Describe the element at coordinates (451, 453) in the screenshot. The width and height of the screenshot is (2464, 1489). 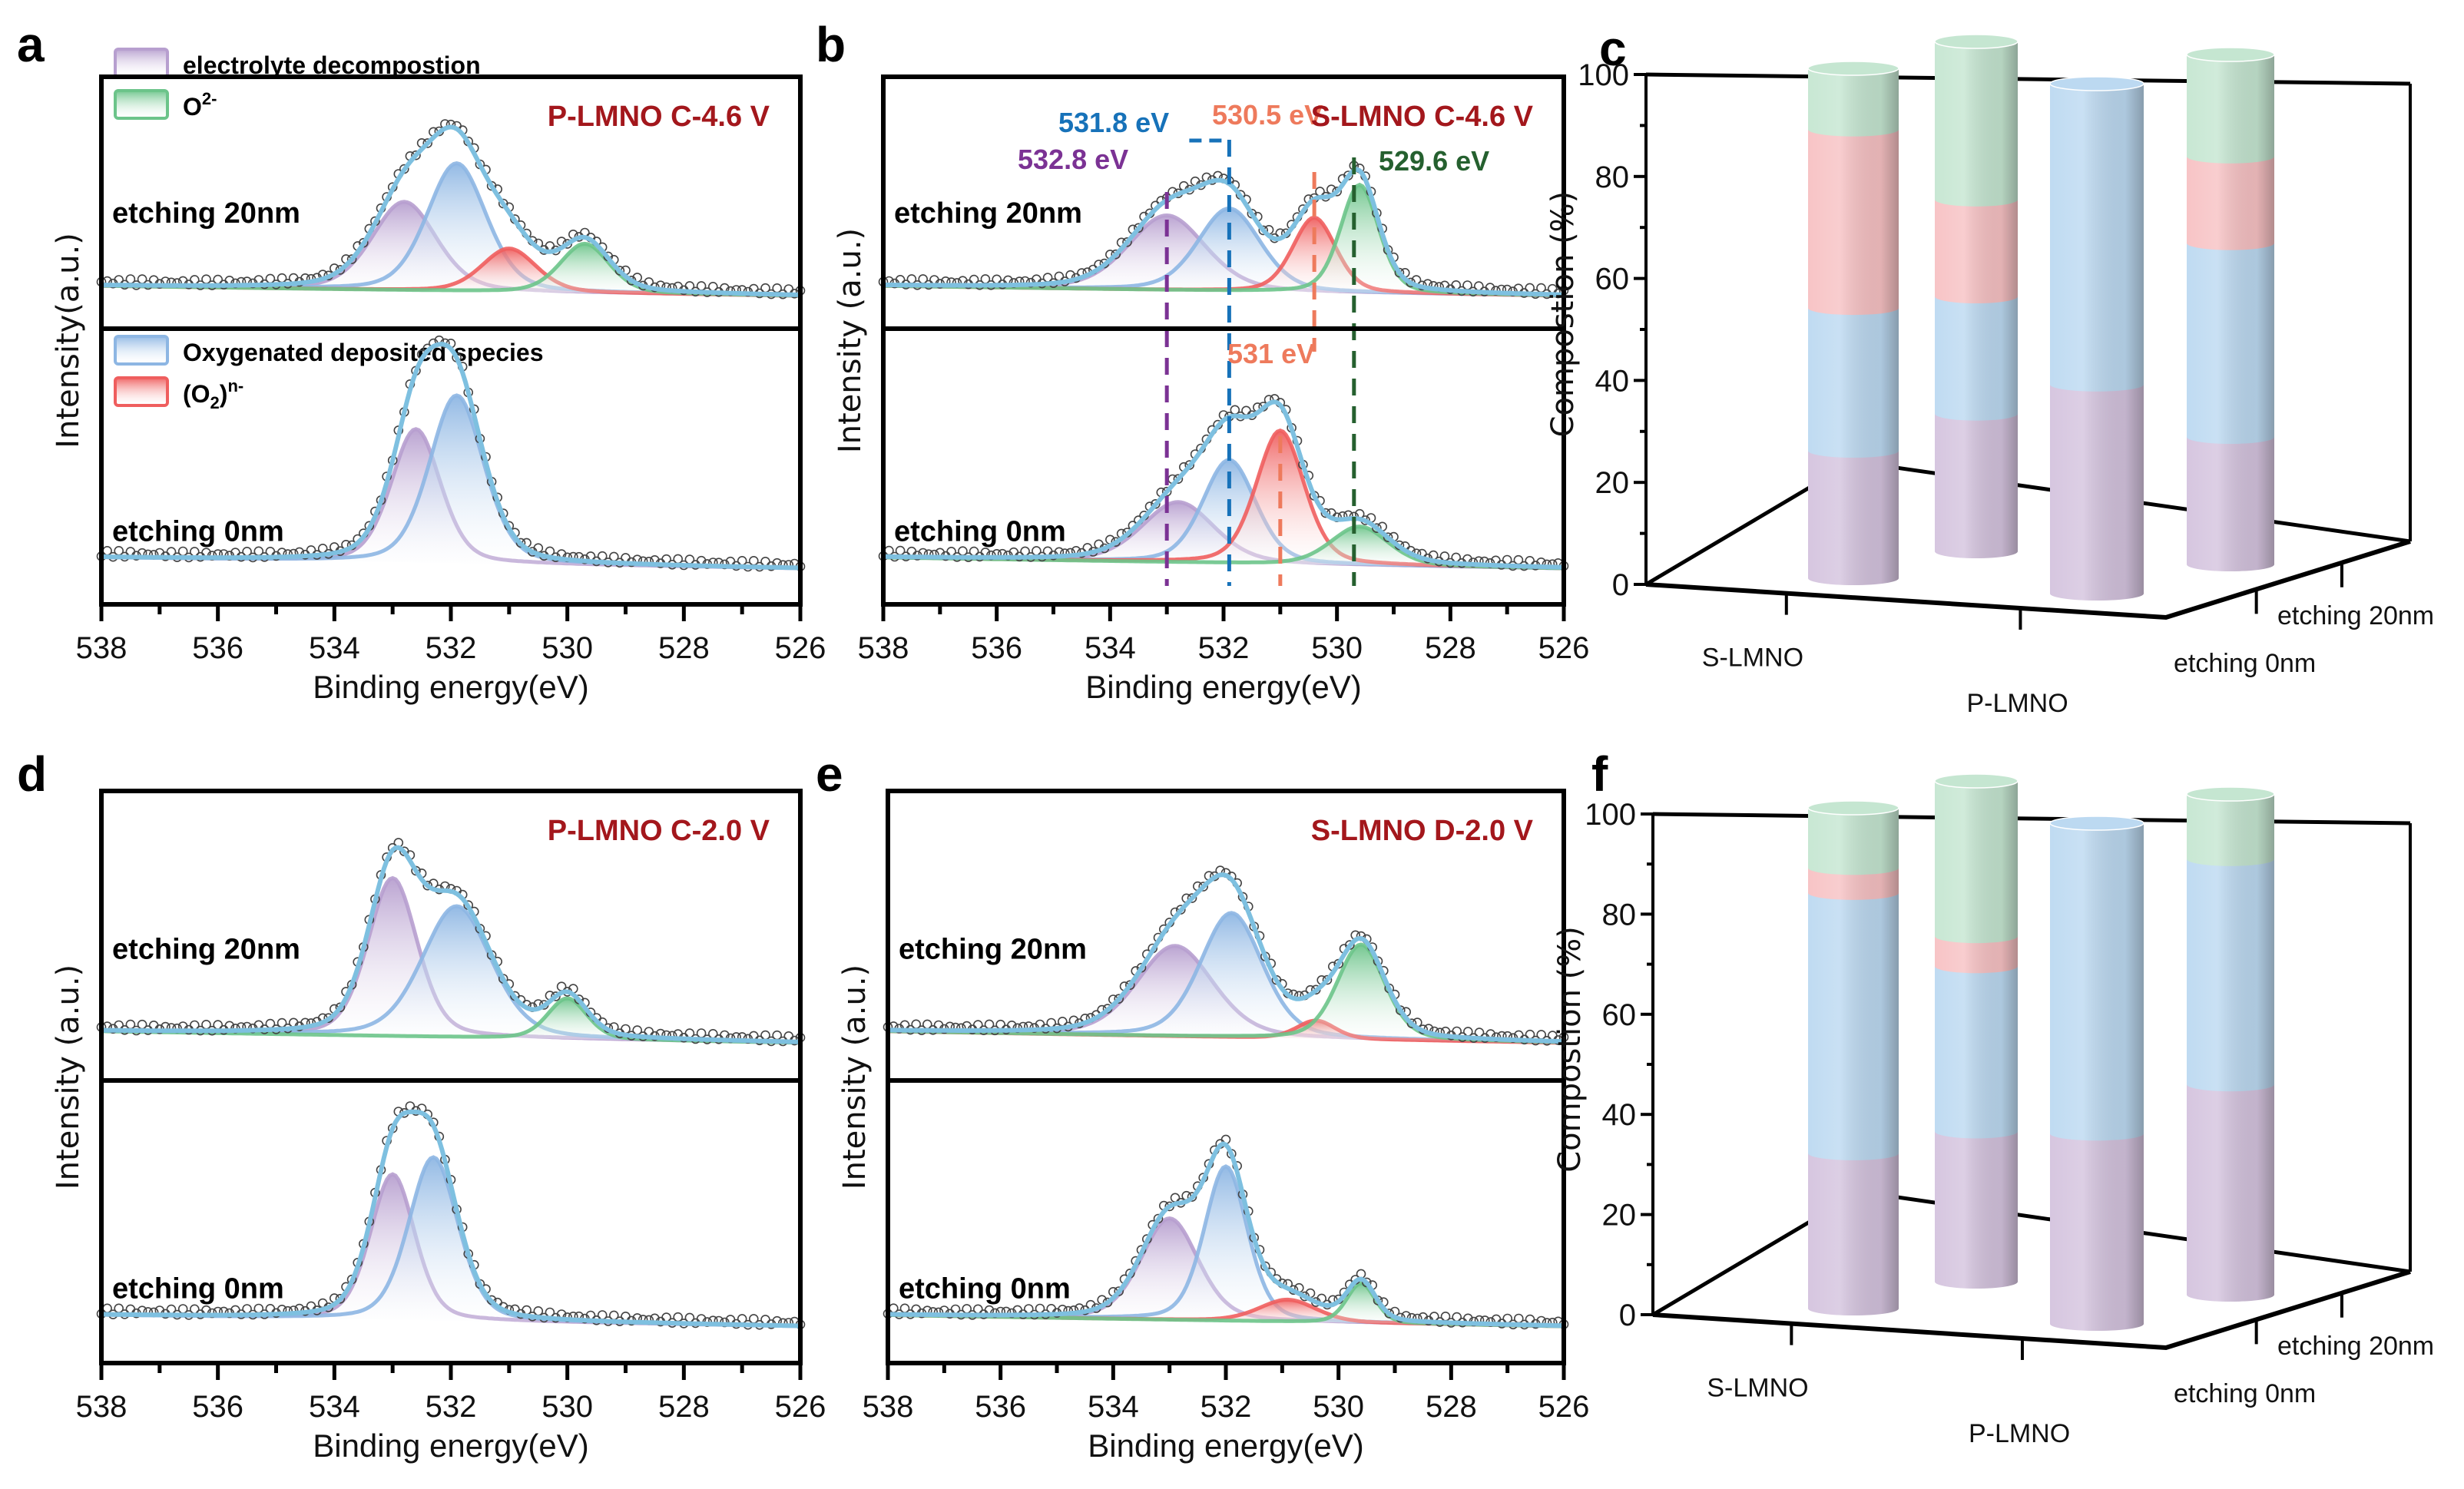
I see `subplot-etching-0nm: etching 0nm` at that location.